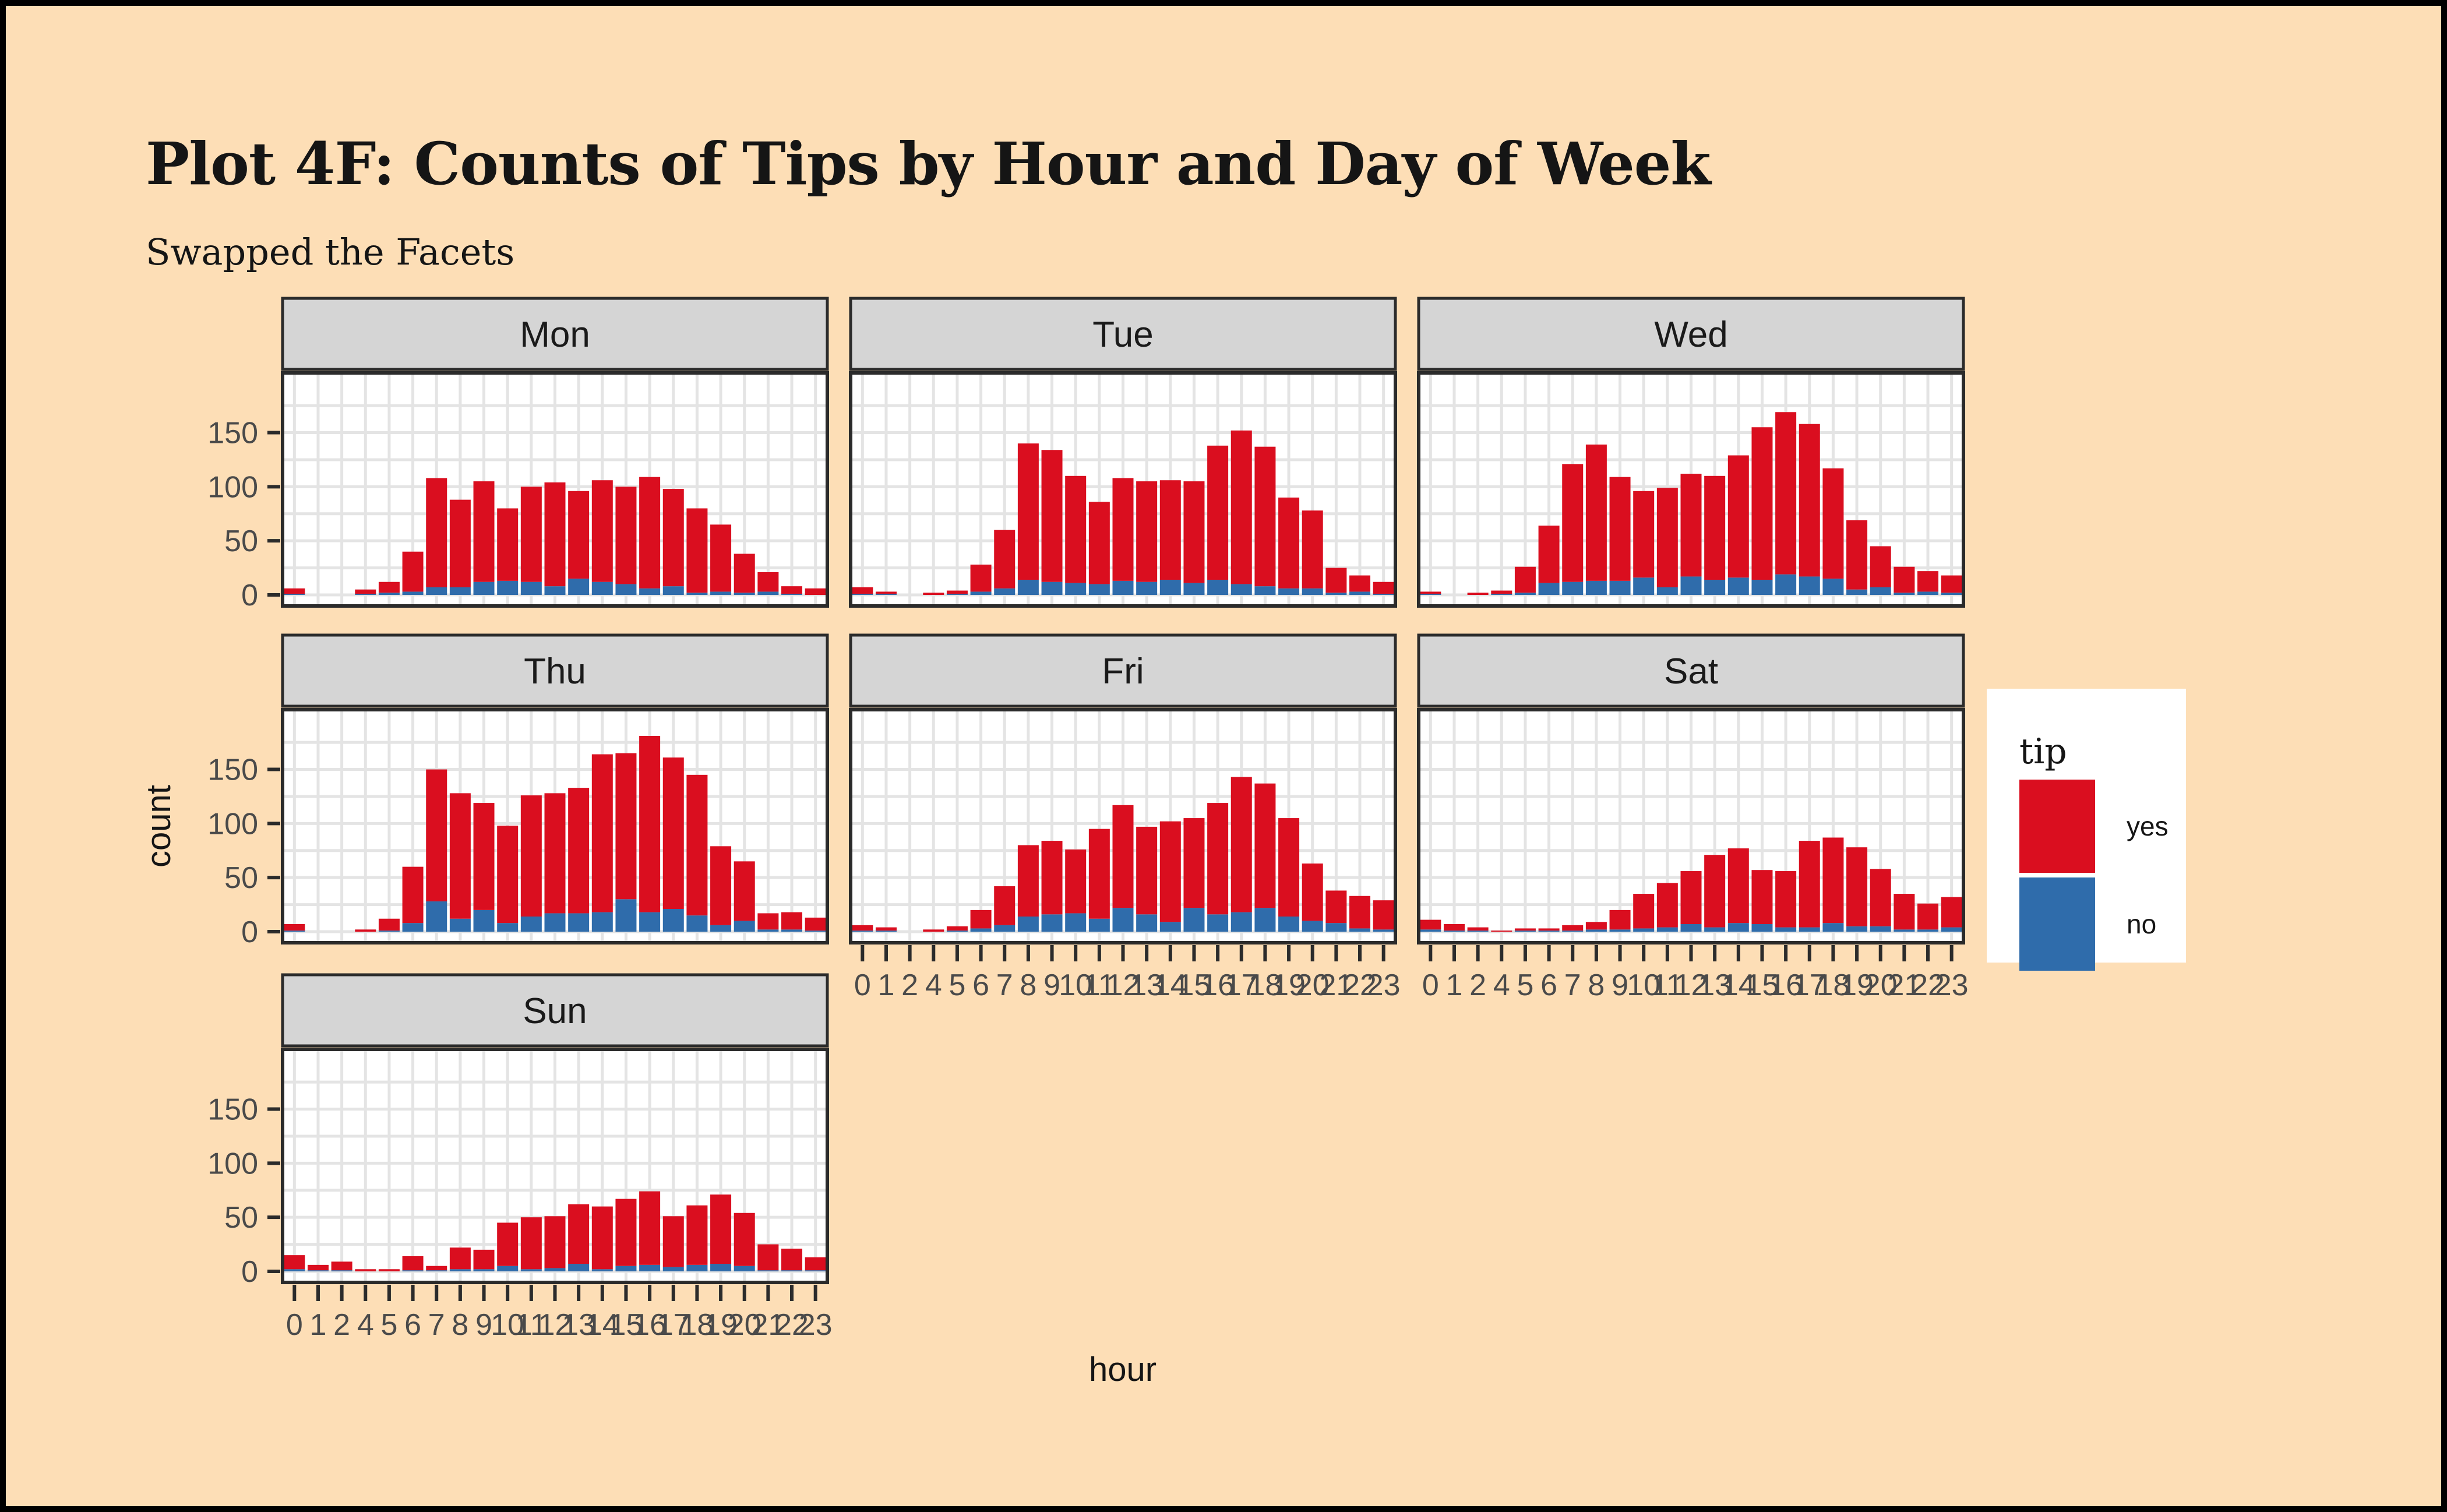 This screenshot has height=1512, width=2447. I want to click on y-tick-label: 150, so click(232, 433).